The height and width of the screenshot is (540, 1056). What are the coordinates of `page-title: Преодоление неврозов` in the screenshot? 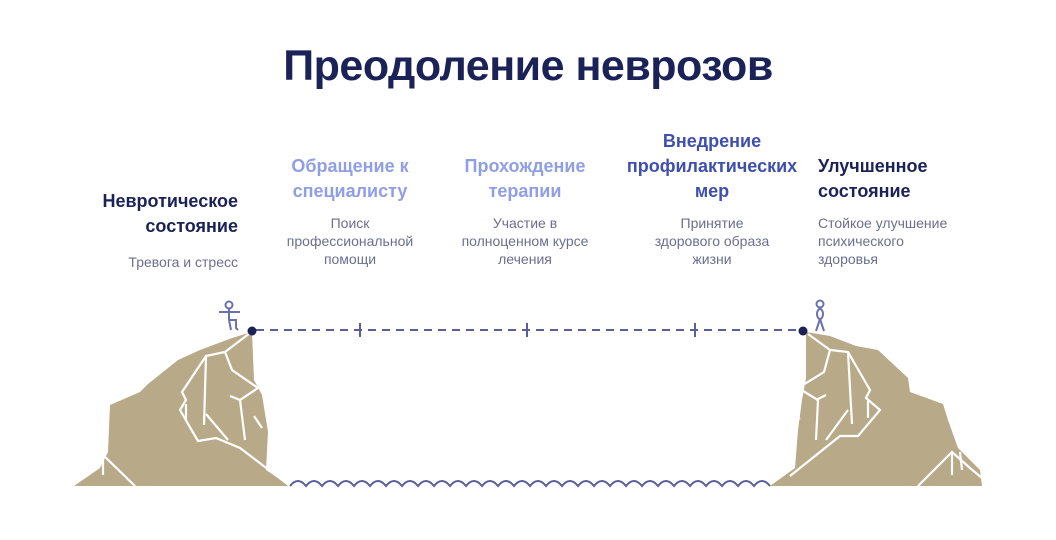 It's located at (528, 66).